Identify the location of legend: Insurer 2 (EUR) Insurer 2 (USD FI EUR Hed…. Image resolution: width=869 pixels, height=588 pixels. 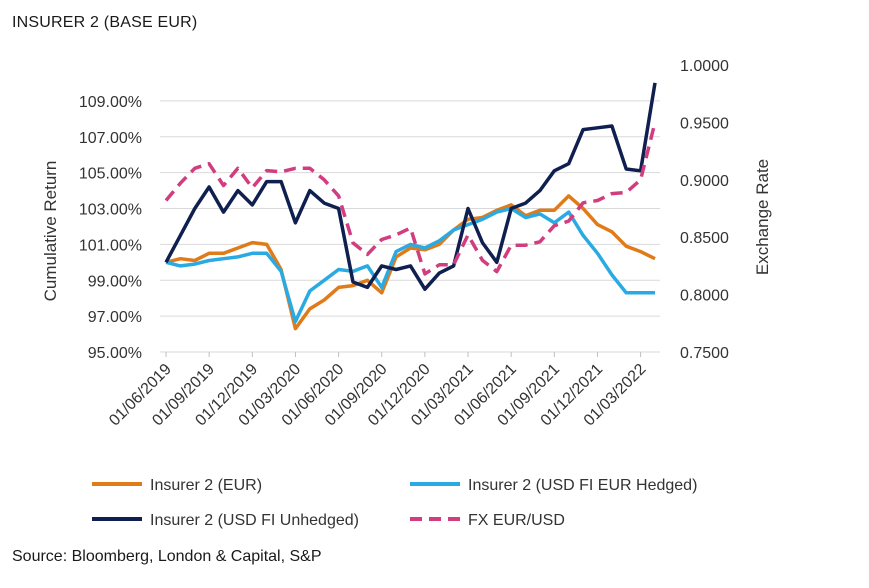
(394, 503).